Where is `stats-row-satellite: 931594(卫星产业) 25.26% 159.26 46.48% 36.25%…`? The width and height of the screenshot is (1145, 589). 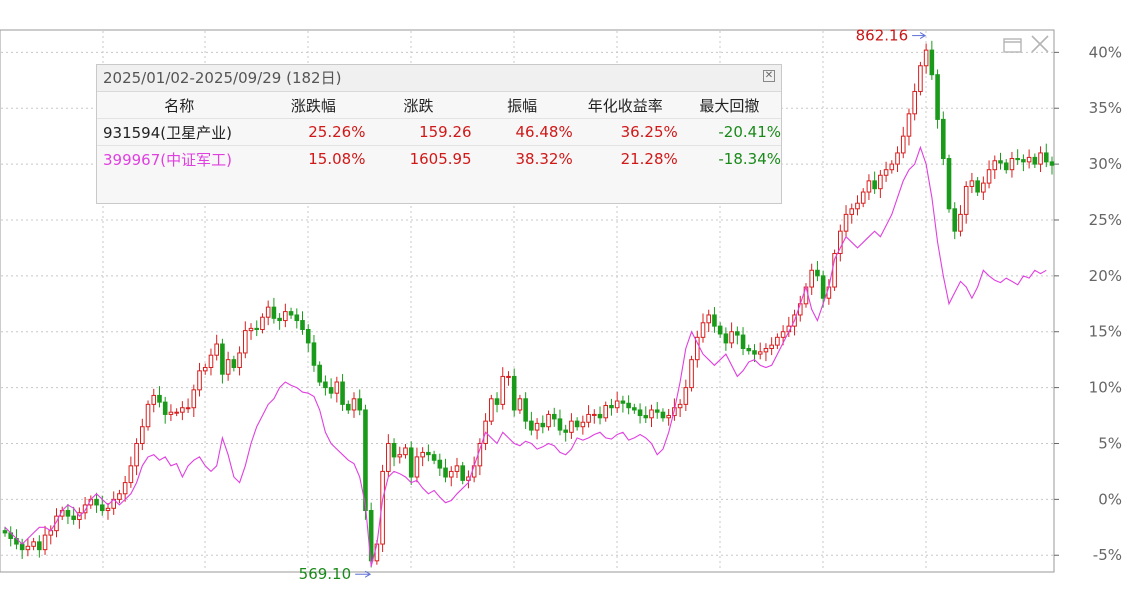 stats-row-satellite: 931594(卫星产业) 25.26% 159.26 46.48% 36.25%… is located at coordinates (439, 132).